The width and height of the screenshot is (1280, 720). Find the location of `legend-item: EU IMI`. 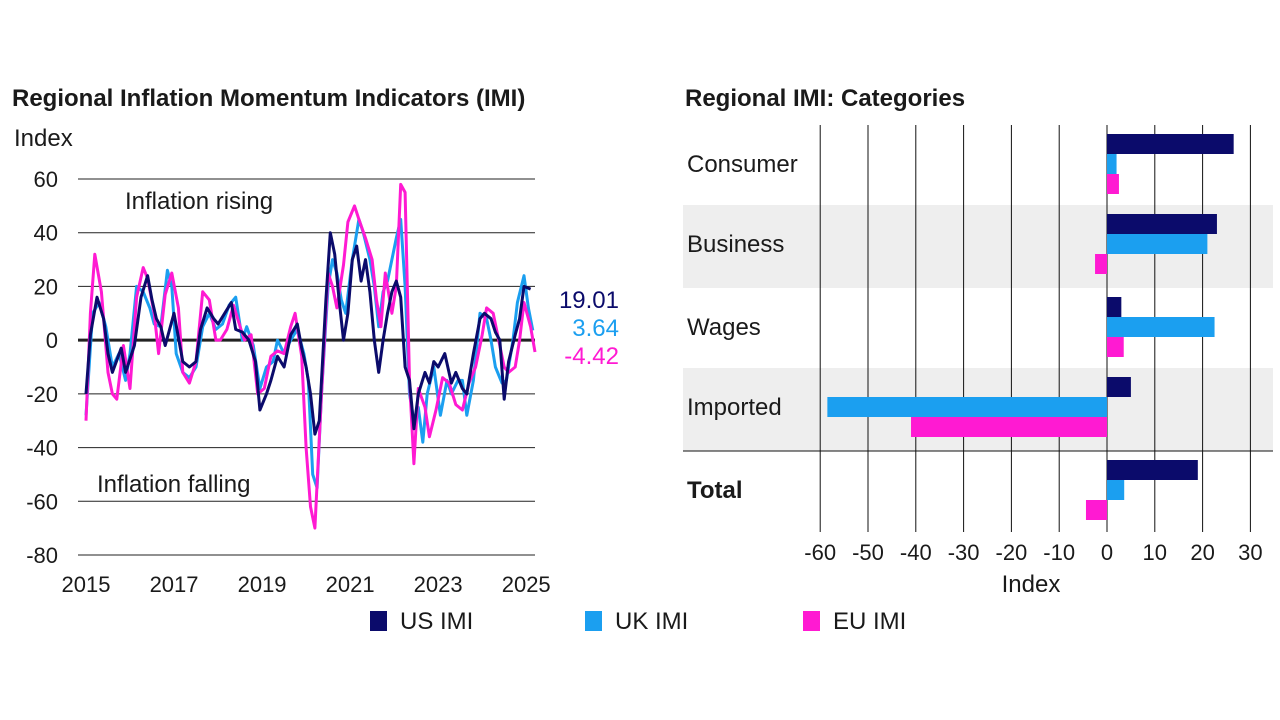

legend-item: EU IMI is located at coordinates (854, 621).